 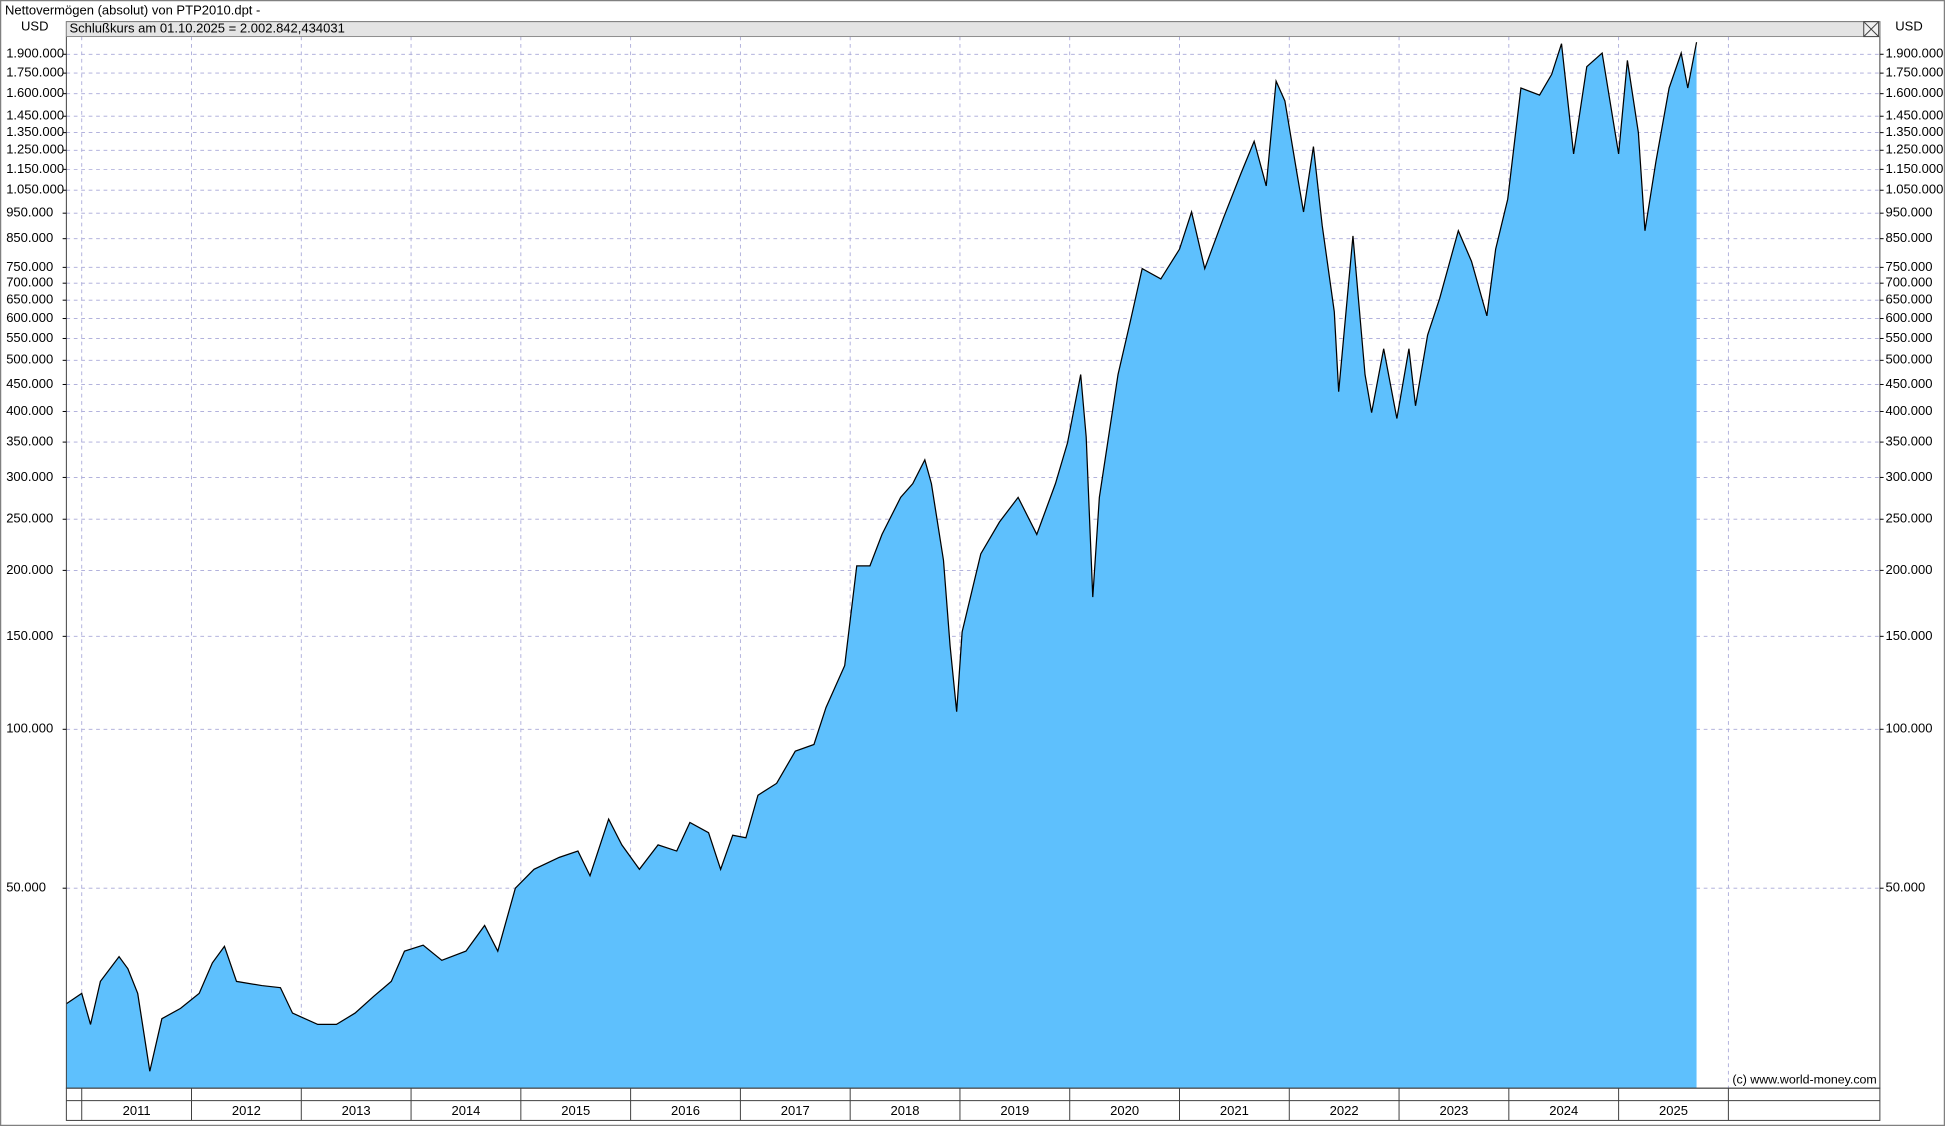 I want to click on close-icon, so click(x=1871, y=29).